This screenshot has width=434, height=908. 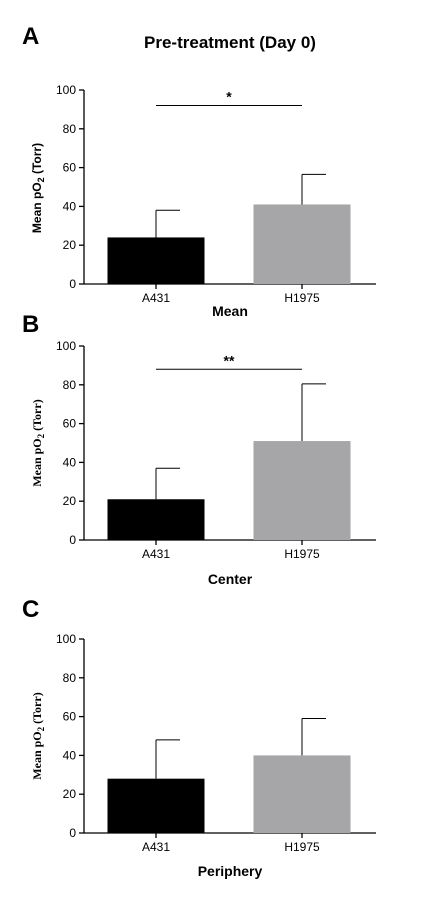 I want to click on significance-marker: **, so click(x=229, y=360).